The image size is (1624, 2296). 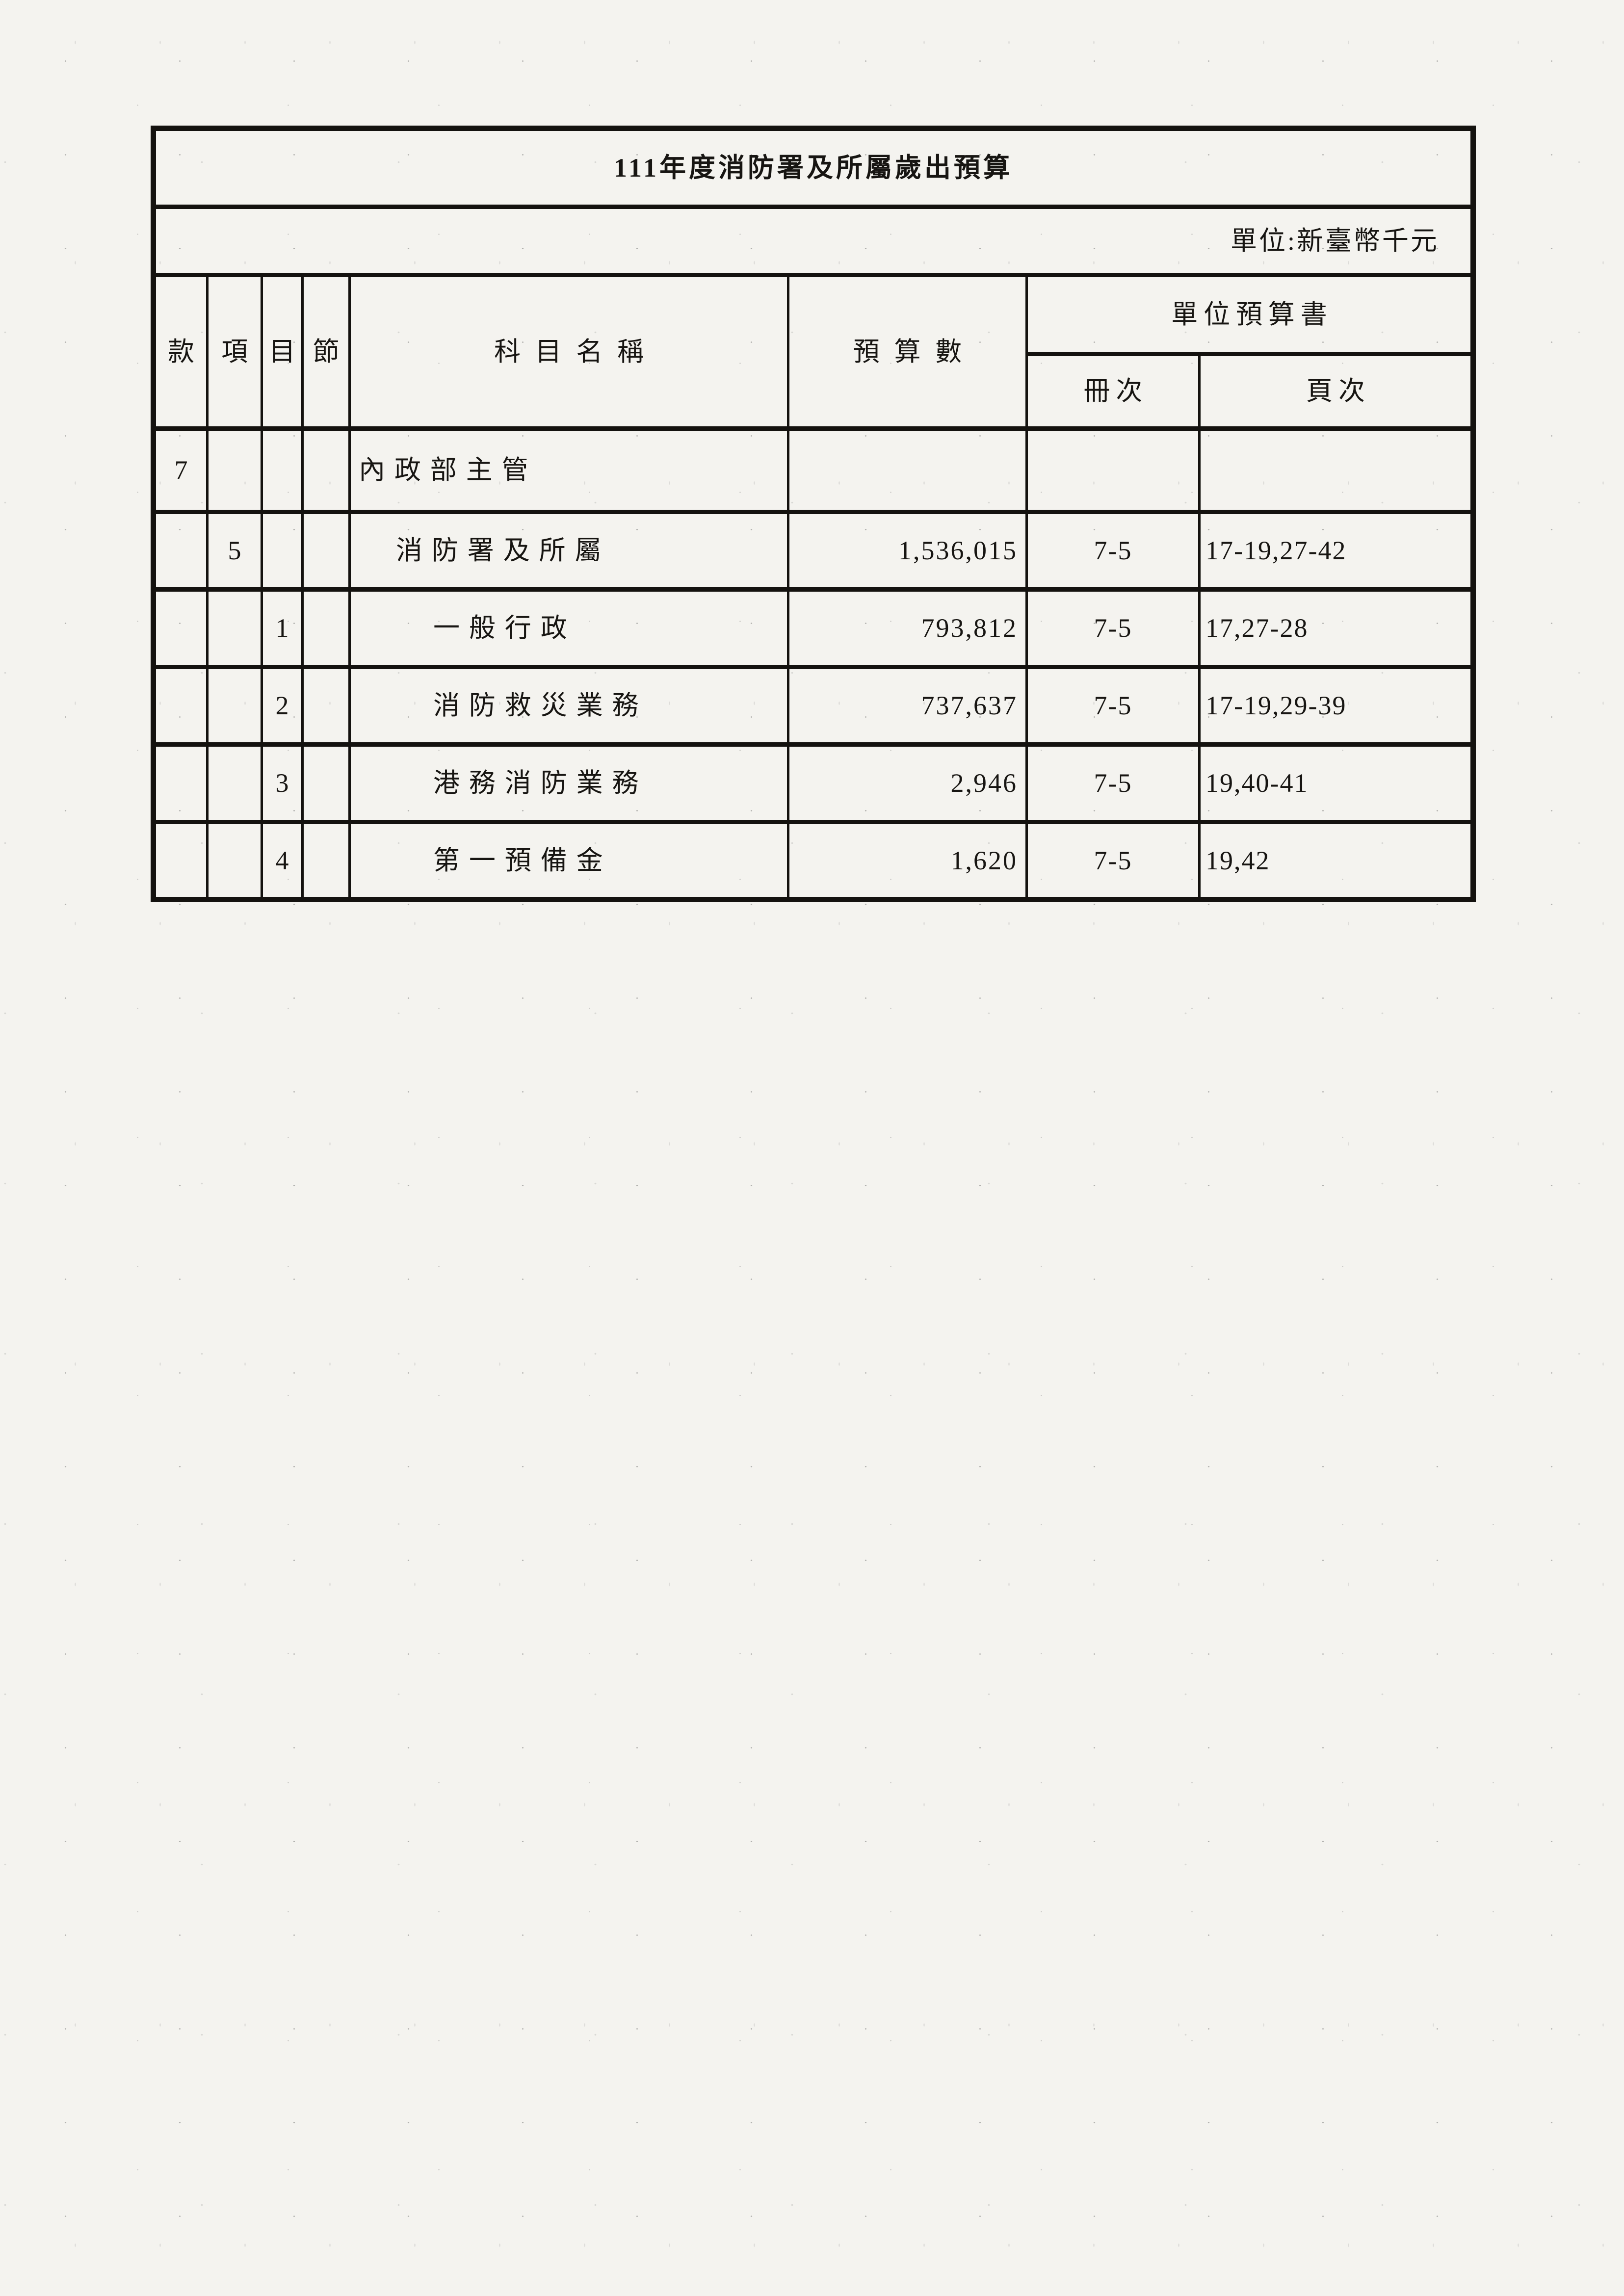 I want to click on col-header-kuan: 款, so click(x=180, y=352).